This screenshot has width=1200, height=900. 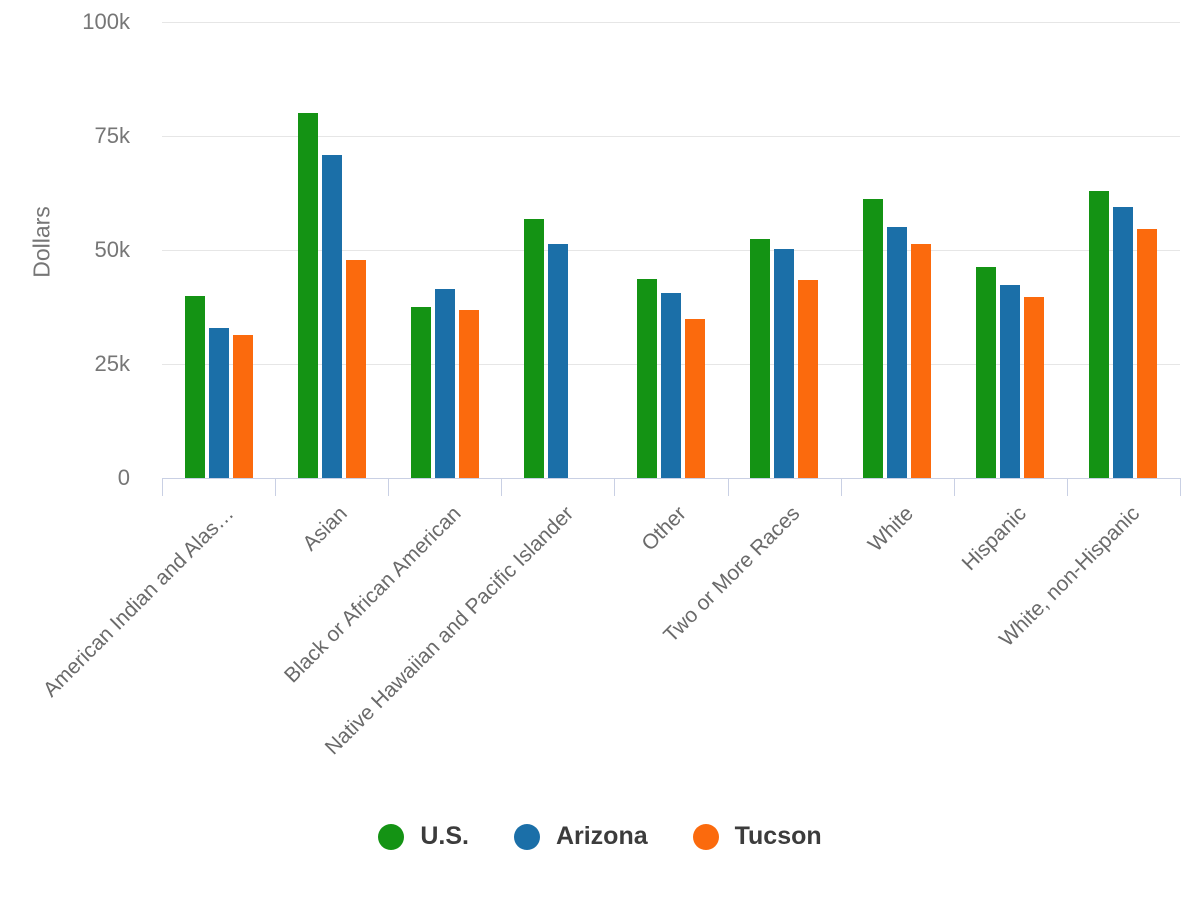 What do you see at coordinates (123, 477) in the screenshot?
I see `y-tick-label-0: 0` at bounding box center [123, 477].